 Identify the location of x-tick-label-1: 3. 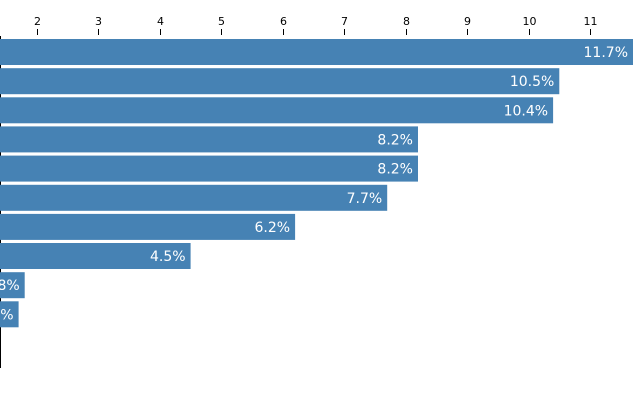
(98, 21).